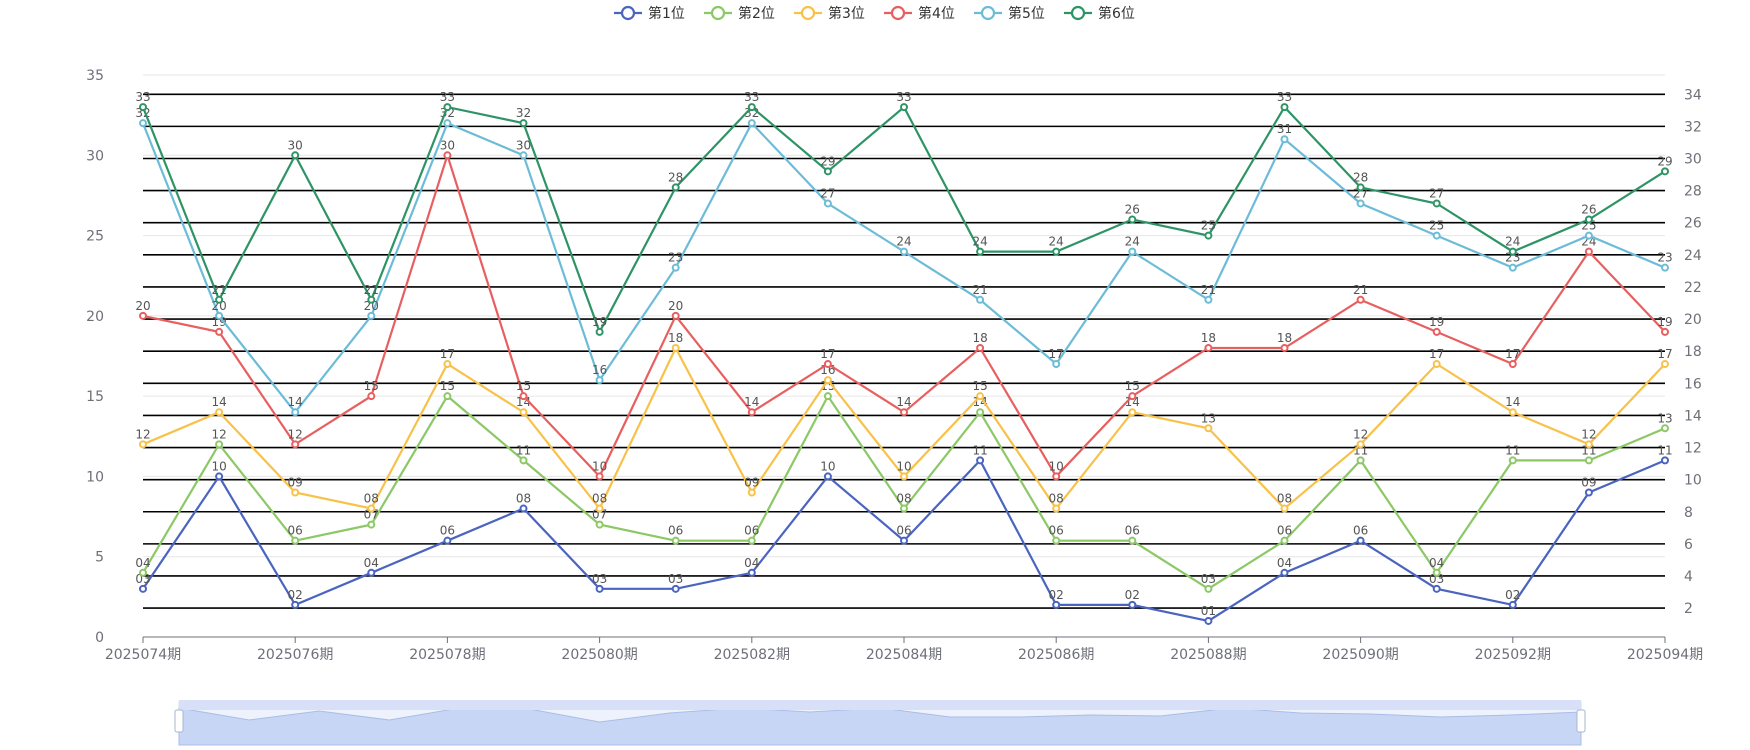  Describe the element at coordinates (99, 558) in the screenshot. I see `y-tick-label-left: 5` at that location.